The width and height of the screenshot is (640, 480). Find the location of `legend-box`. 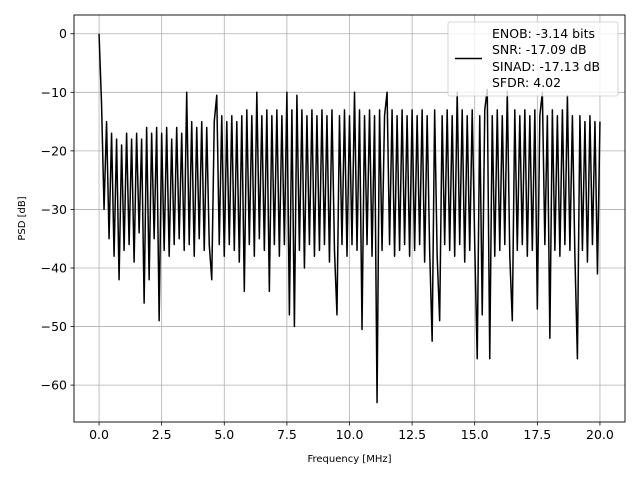

legend-box is located at coordinates (533, 59).